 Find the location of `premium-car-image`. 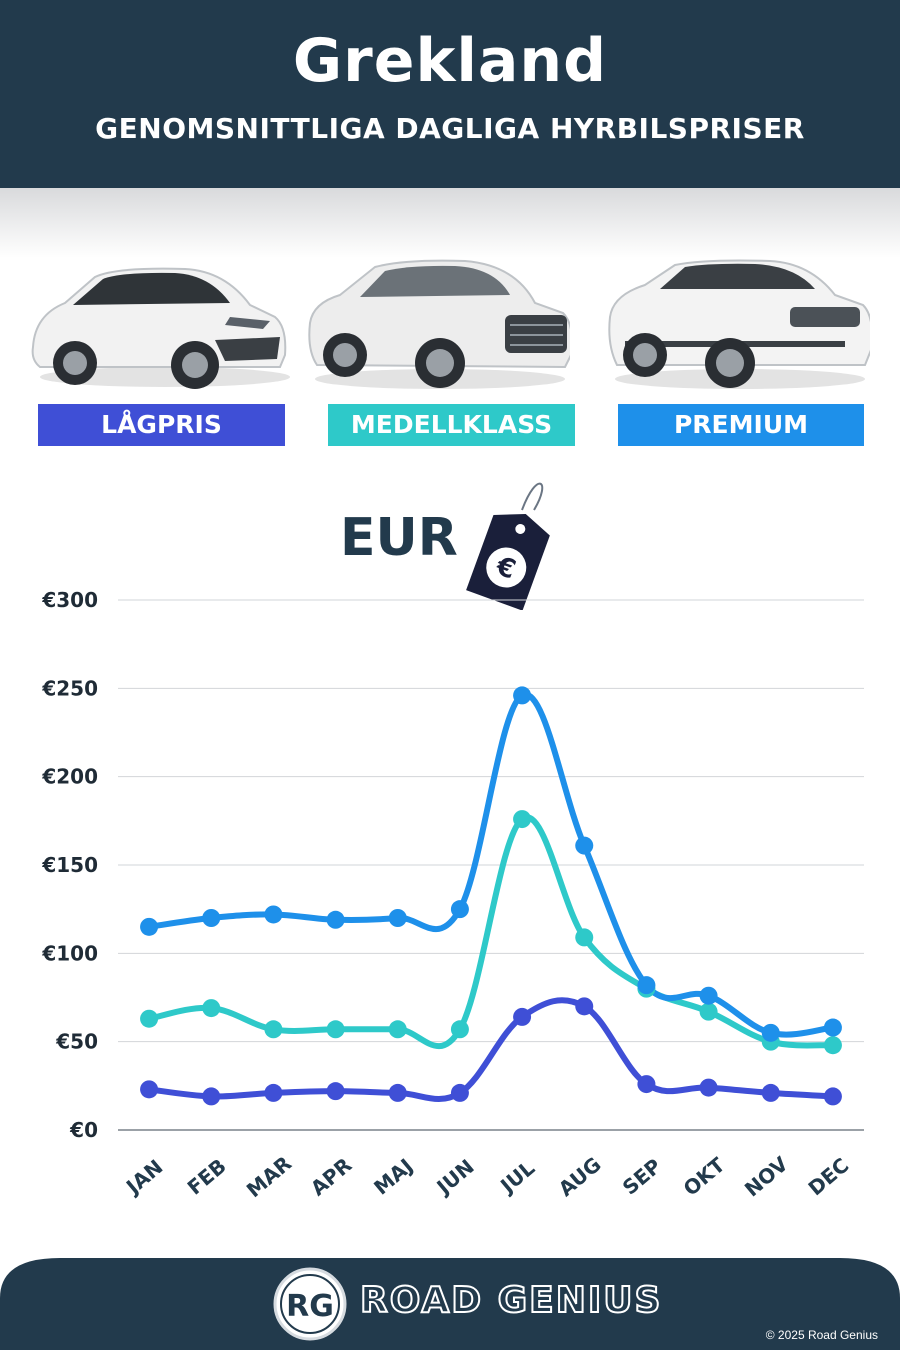

premium-car-image is located at coordinates (739, 324).